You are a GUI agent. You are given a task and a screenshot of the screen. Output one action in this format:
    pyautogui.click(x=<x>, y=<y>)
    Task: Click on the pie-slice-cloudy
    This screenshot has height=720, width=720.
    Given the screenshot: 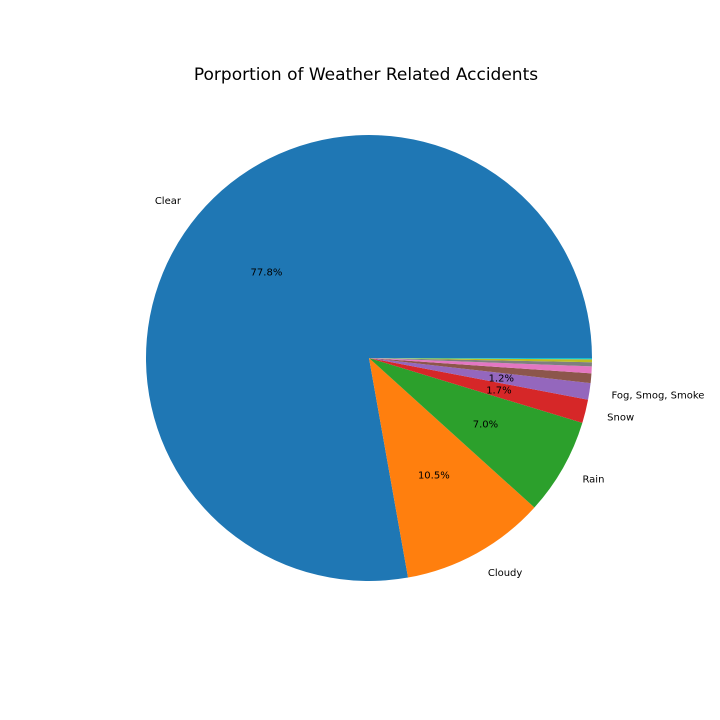 What is the action you would take?
    pyautogui.click(x=452, y=468)
    